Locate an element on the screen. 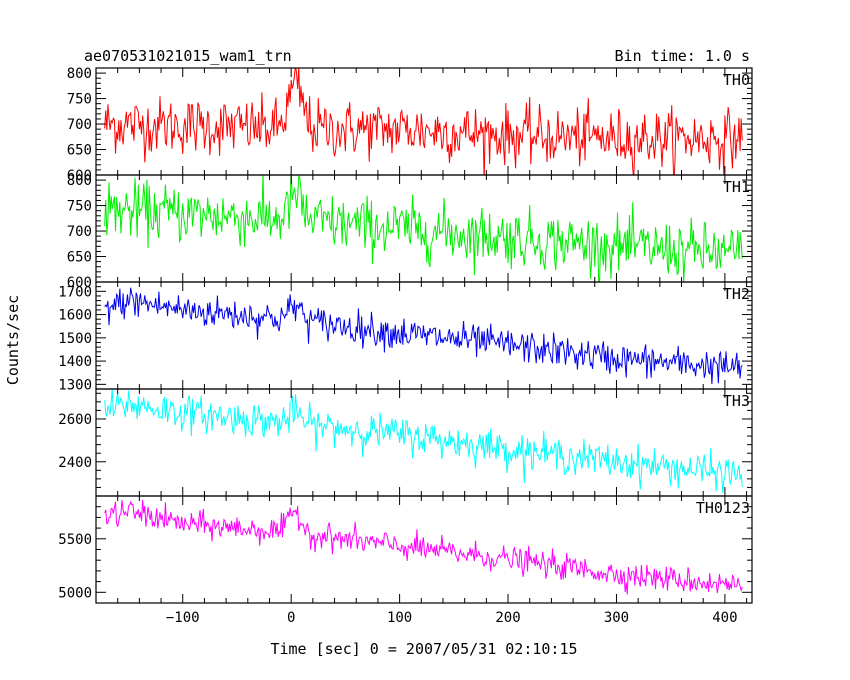  series-line-th3 is located at coordinates (423, 441).